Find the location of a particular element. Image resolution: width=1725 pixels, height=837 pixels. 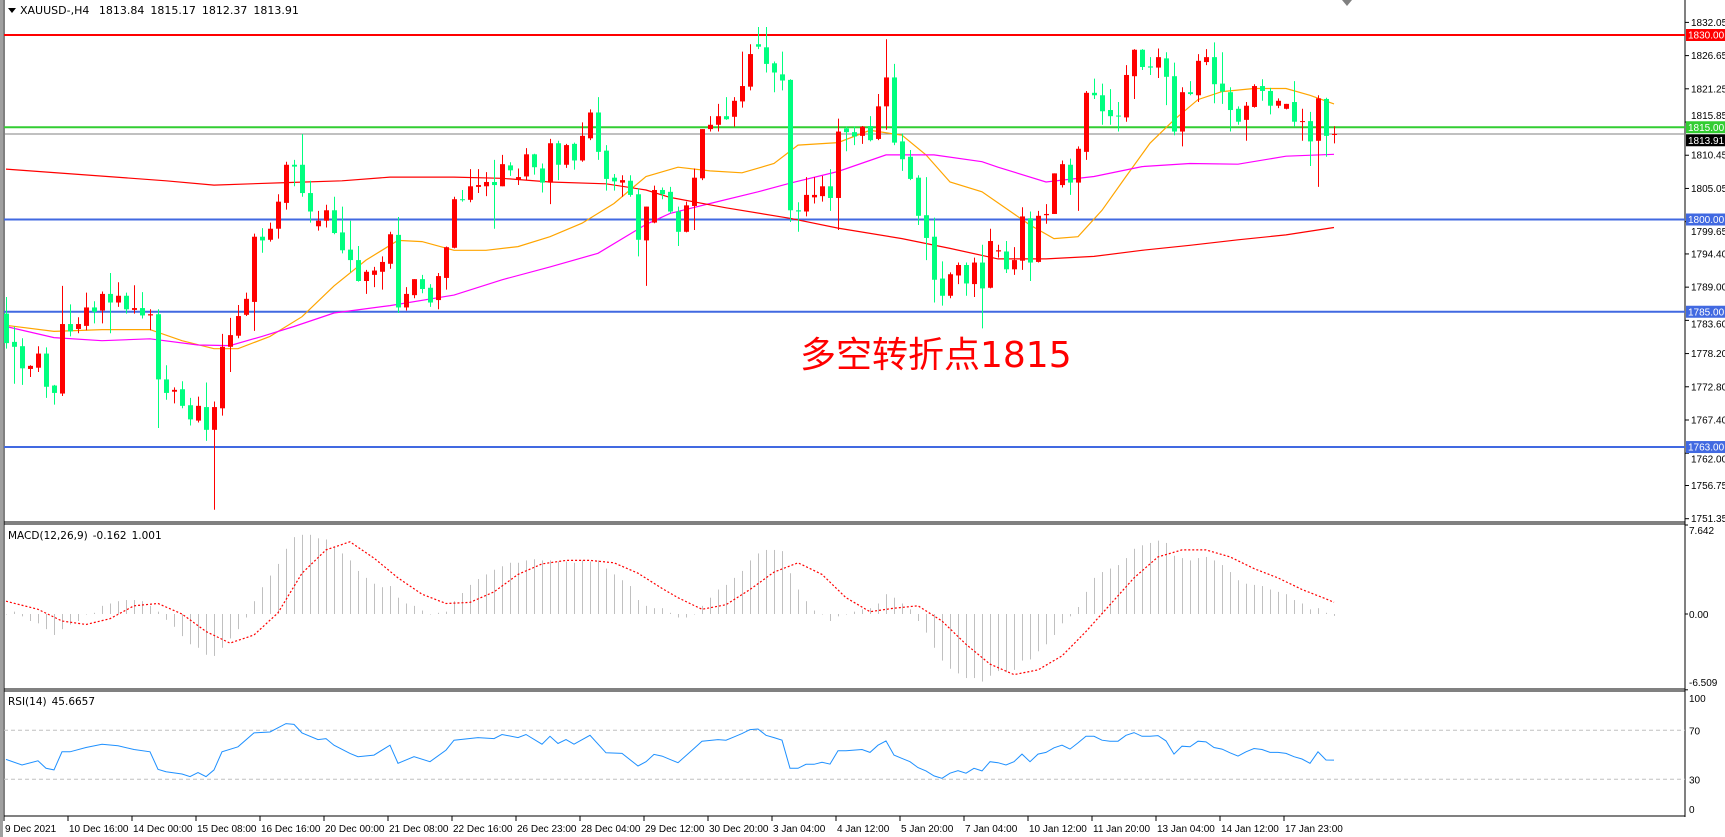

time-tick-label: 17 Jan 23:00 is located at coordinates (1314, 829).